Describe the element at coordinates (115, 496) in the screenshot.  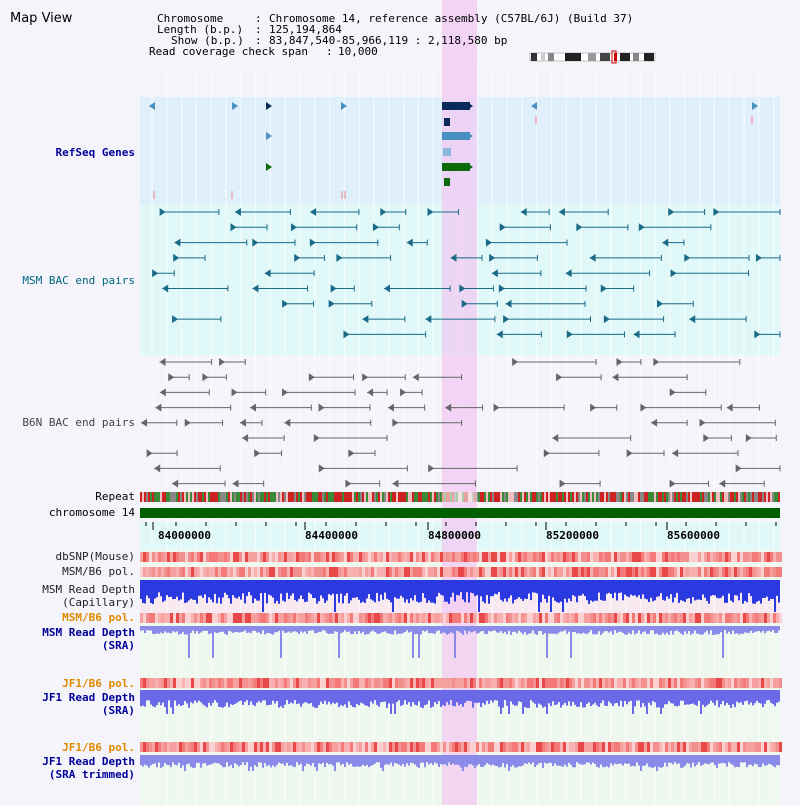
I see `track-label-repeat: Repeat` at that location.